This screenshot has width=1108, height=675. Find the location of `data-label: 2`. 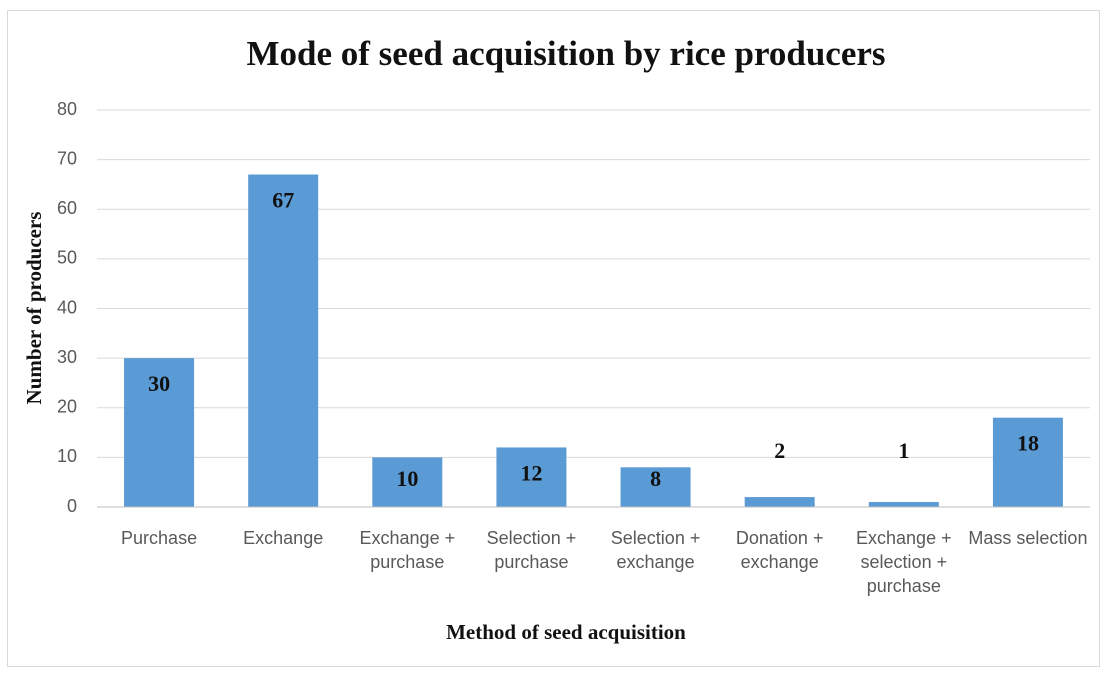

data-label: 2 is located at coordinates (779, 450).